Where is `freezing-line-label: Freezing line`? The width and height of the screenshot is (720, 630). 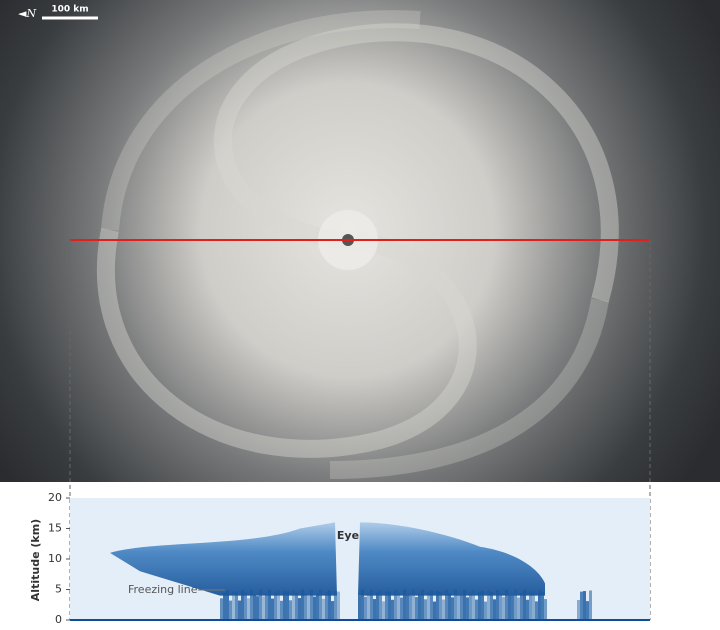
freezing-line-label: Freezing line is located at coordinates (163, 589).